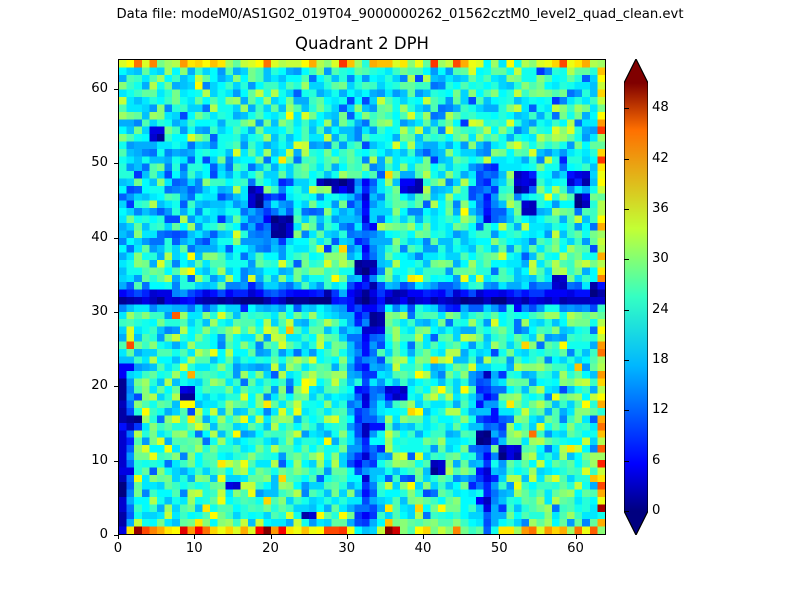 This screenshot has width=800, height=600. What do you see at coordinates (118, 548) in the screenshot?
I see `x-tick-label: 0` at bounding box center [118, 548].